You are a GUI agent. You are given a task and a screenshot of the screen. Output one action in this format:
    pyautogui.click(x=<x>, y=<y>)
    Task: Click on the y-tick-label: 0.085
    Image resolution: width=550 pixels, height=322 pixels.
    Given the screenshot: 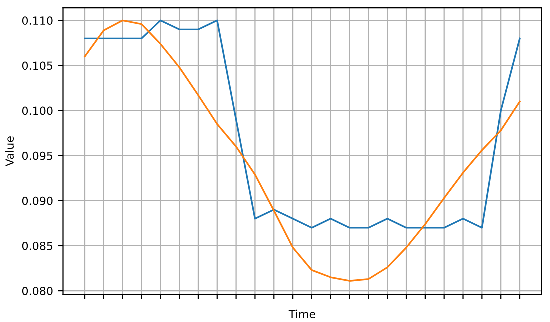 What is the action you would take?
    pyautogui.click(x=37, y=246)
    